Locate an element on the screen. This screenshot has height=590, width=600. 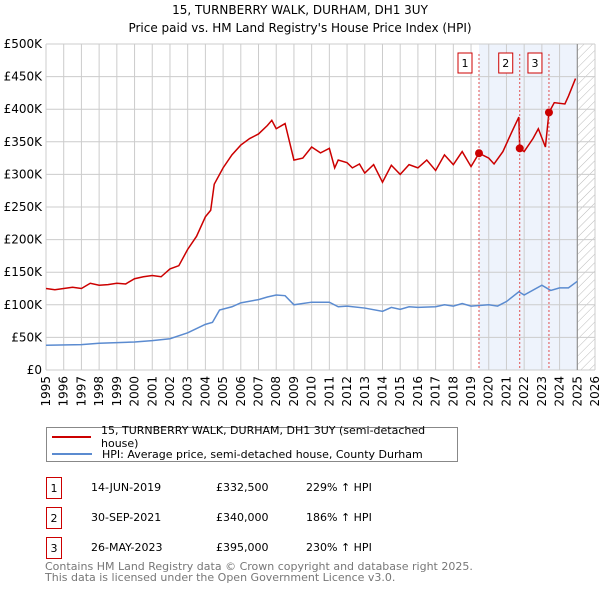
y-tick-label: £350K is located at coordinates (24, 142).